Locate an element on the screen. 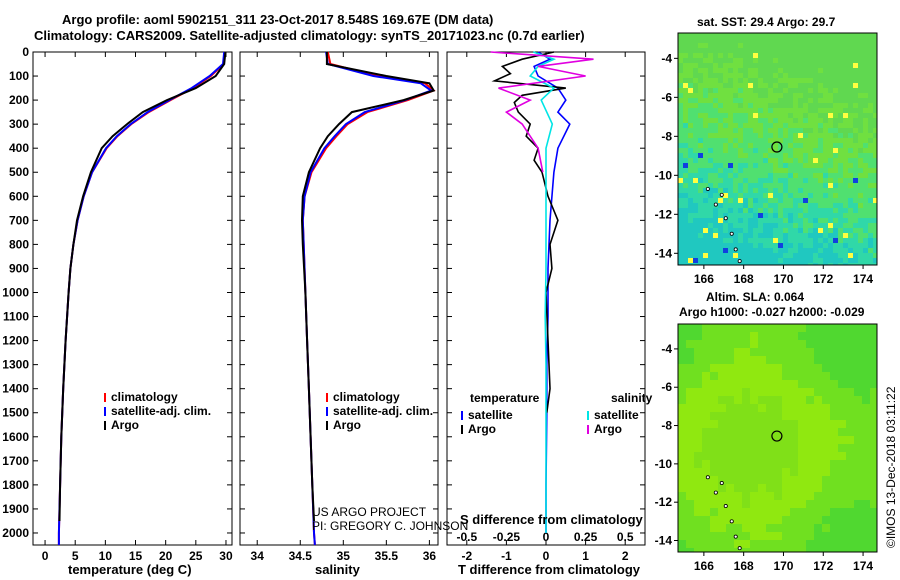 The width and height of the screenshot is (900, 580). sla-map is located at coordinates (777, 438).